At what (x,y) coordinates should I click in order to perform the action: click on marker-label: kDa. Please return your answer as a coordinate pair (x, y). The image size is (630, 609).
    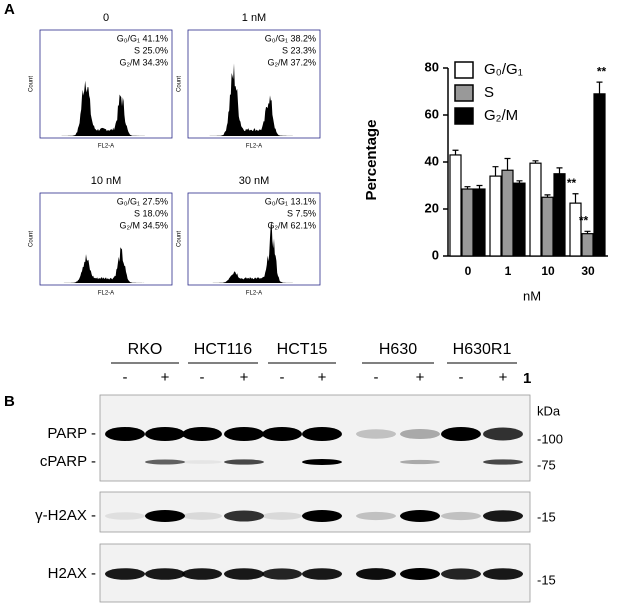
    Looking at the image, I should click on (549, 410).